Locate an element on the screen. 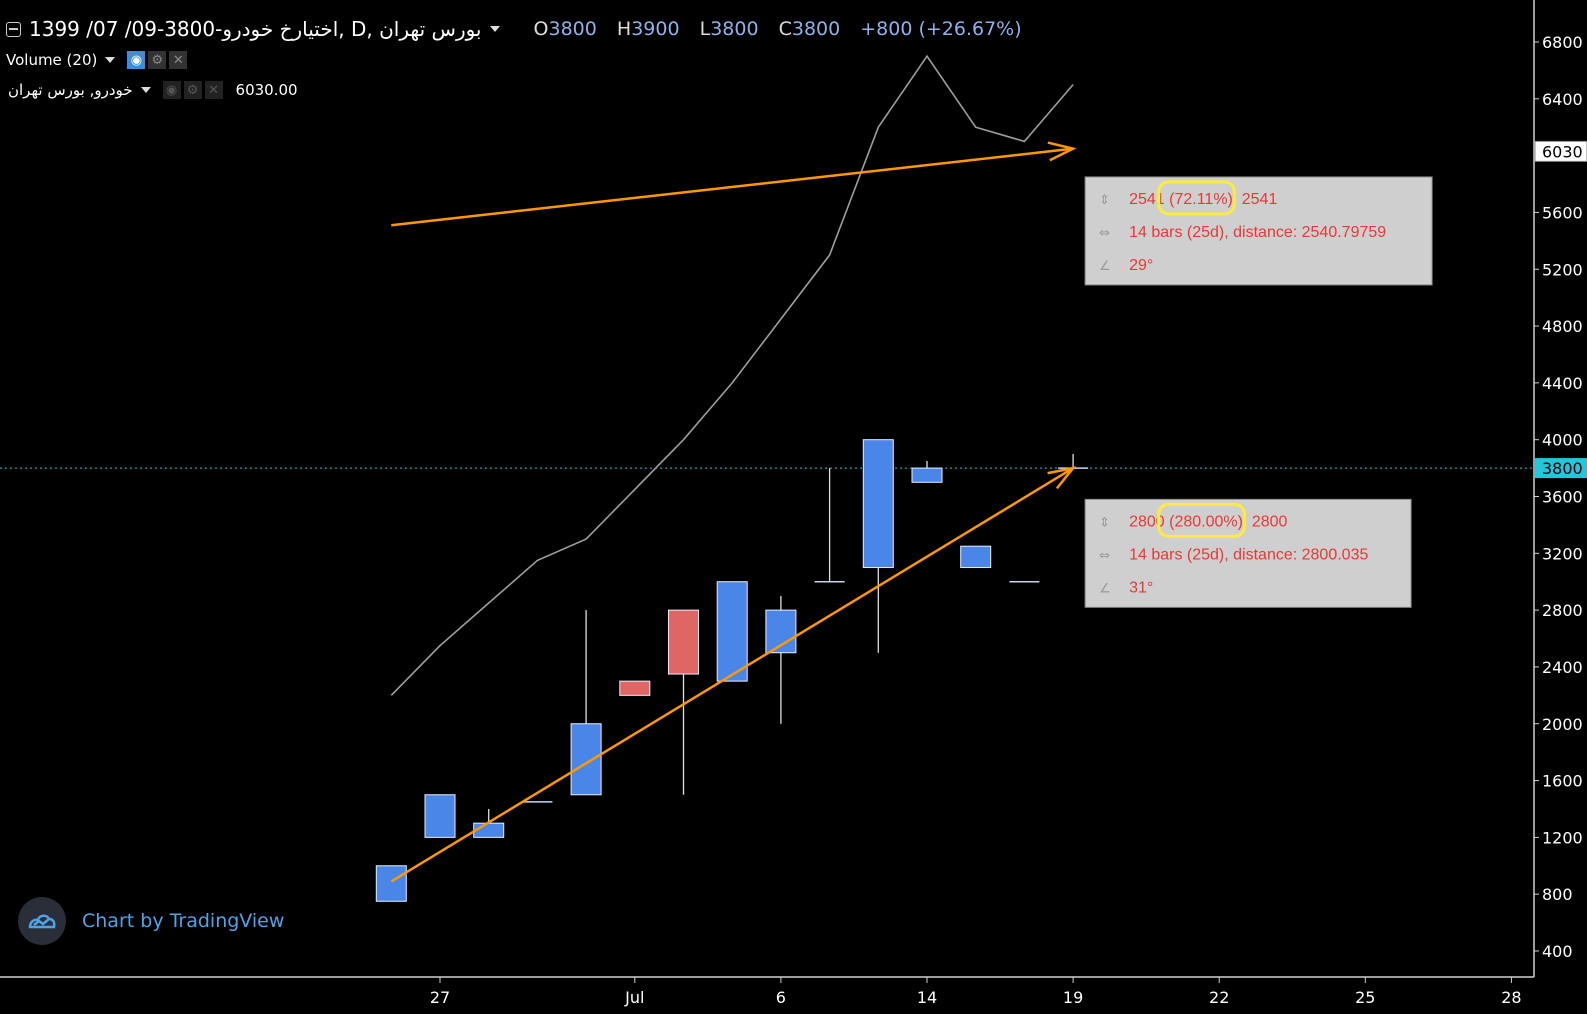 The height and width of the screenshot is (1014, 1587). measure-line-2: 29° is located at coordinates (1141, 265).